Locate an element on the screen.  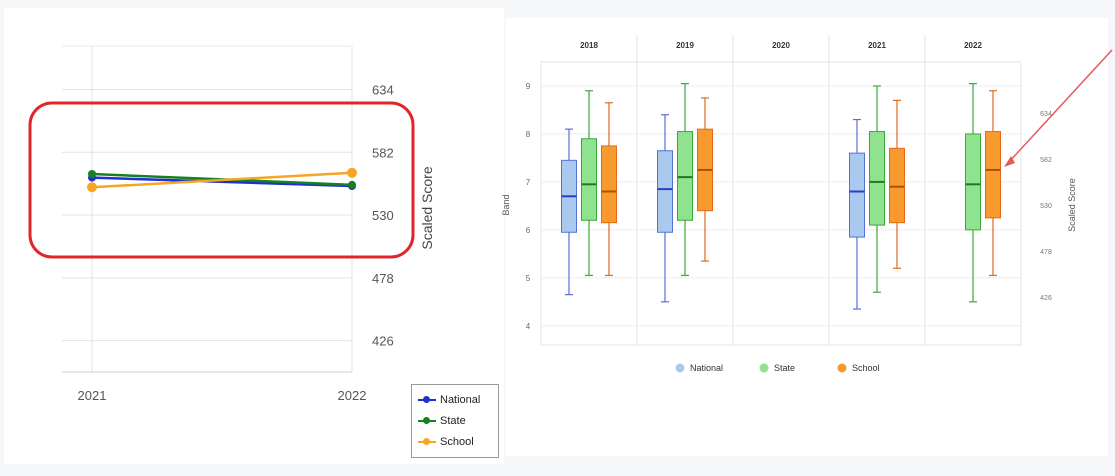
y-tick-label: 530 is located at coordinates (383, 215).